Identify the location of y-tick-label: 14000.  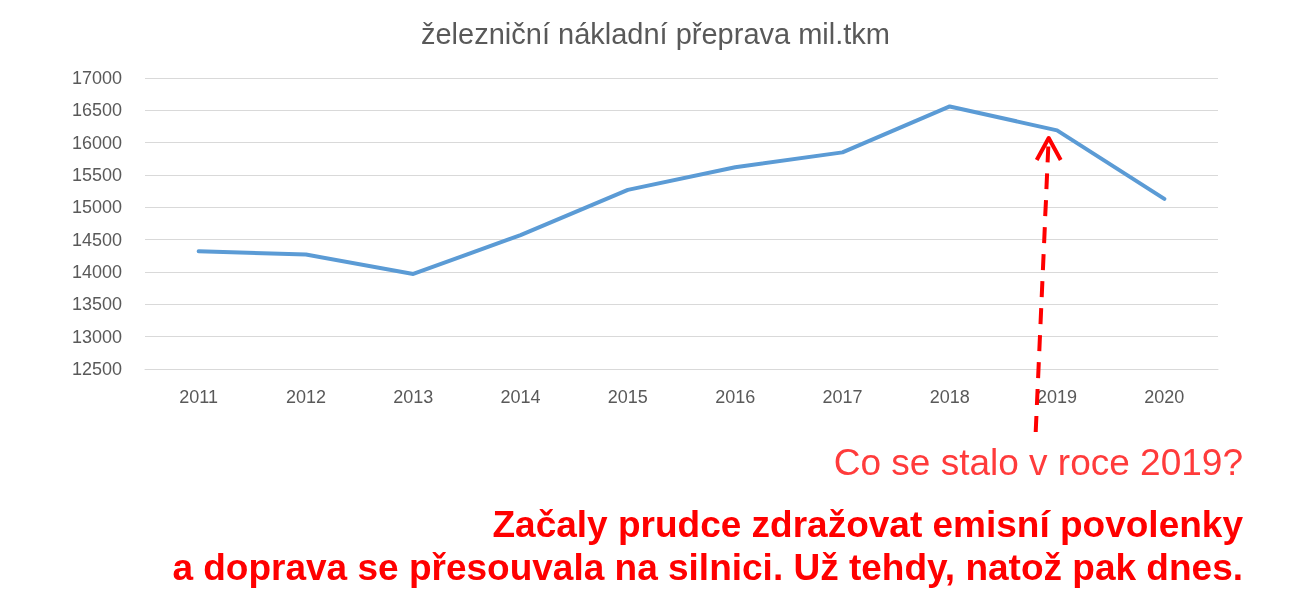
(96, 272).